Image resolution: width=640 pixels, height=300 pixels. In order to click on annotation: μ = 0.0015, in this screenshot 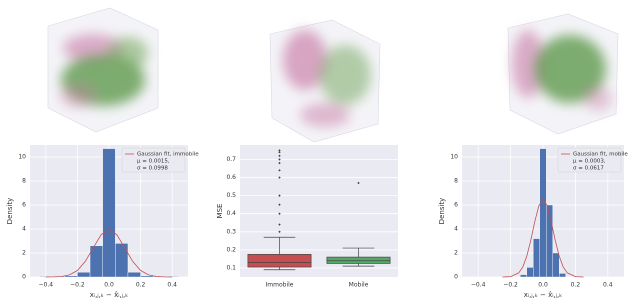, I will do `click(153, 162)`.